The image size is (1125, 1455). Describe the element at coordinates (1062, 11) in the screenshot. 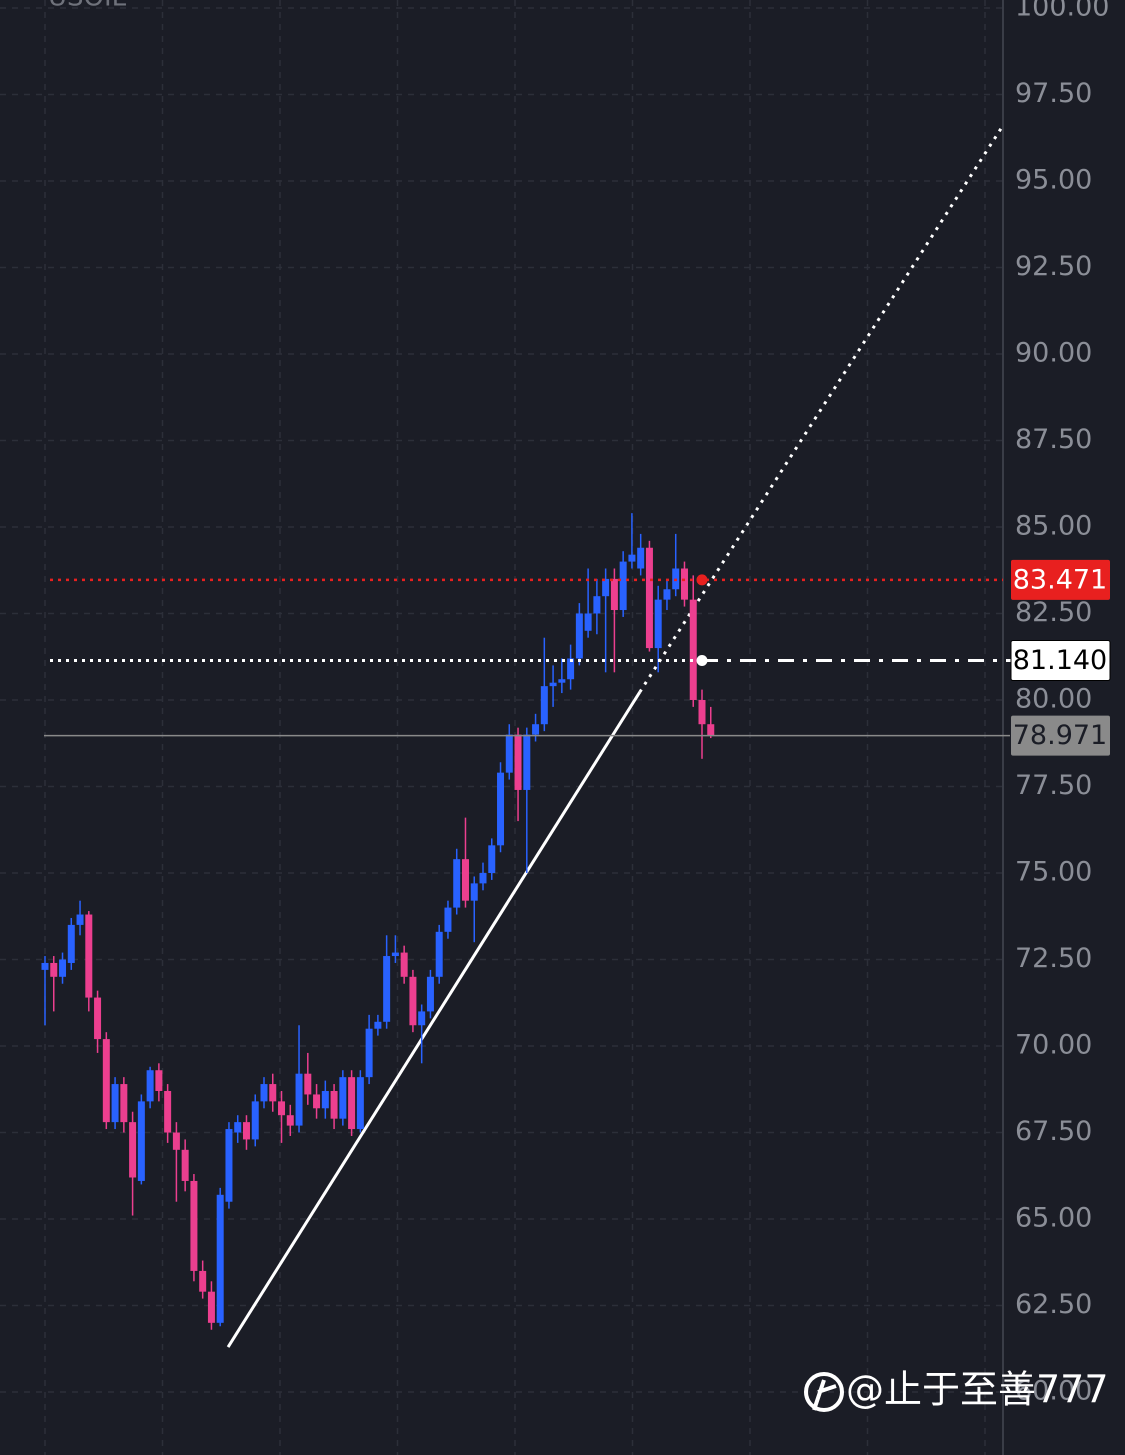

I see `y-tick-label: 100.00` at that location.